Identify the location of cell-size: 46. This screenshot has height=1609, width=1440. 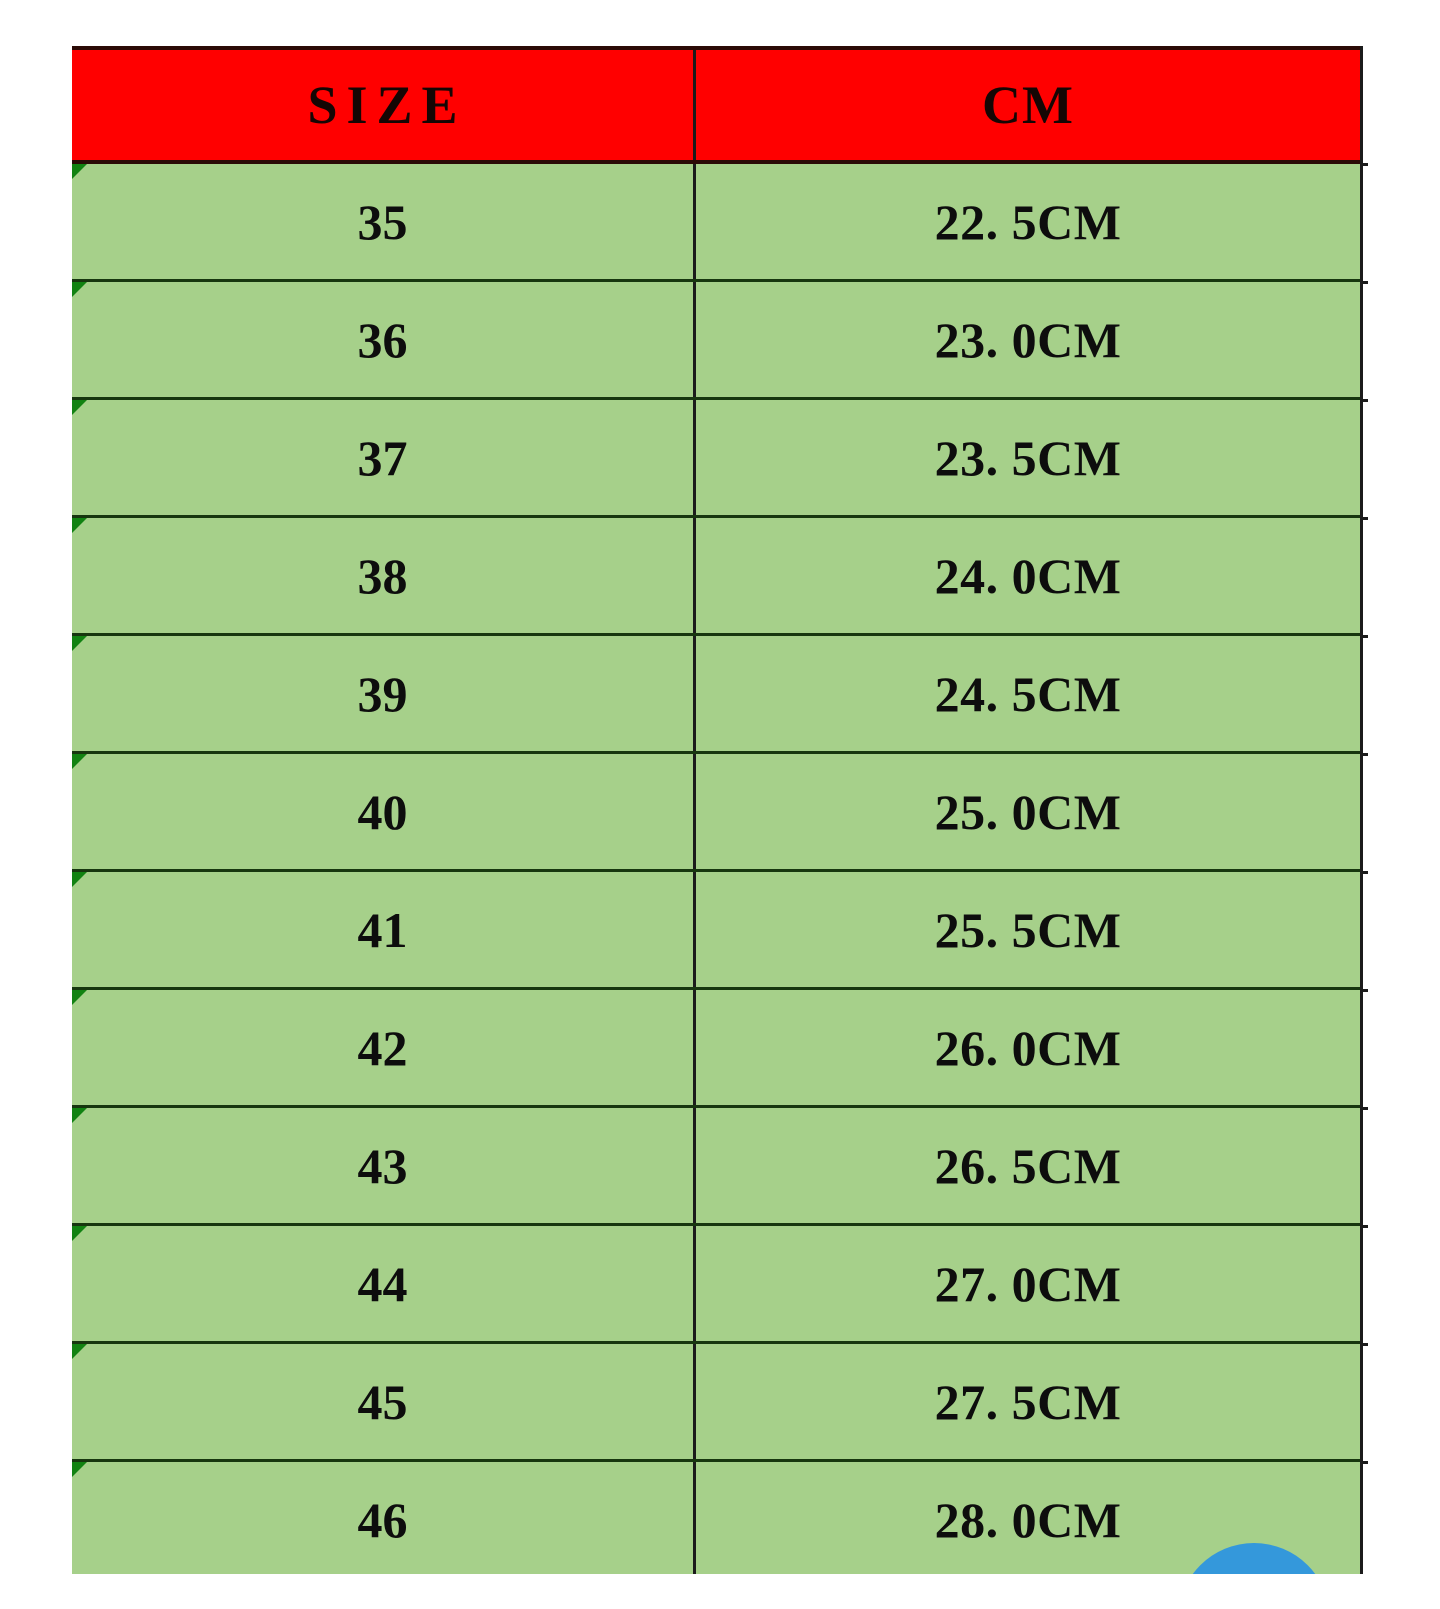
(384, 1518).